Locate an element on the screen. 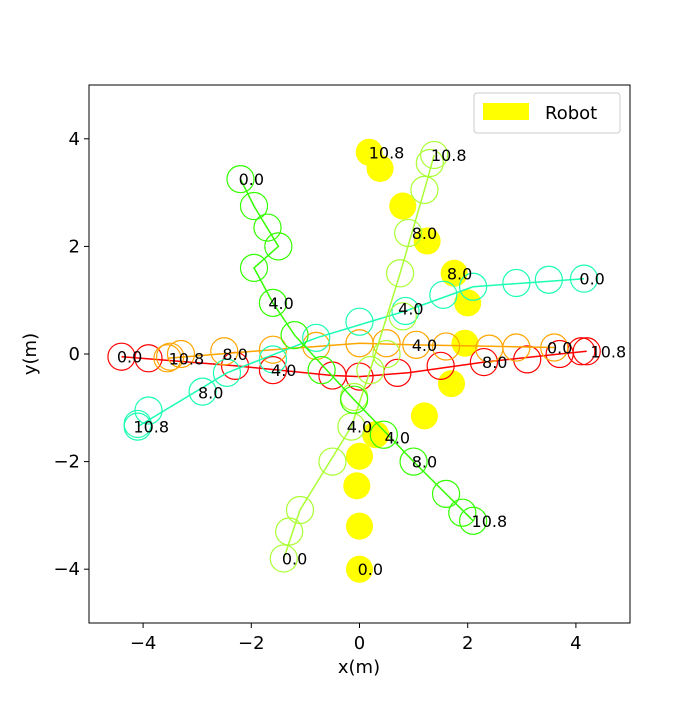 The width and height of the screenshot is (700, 705). legend: Robot is located at coordinates (547, 113).